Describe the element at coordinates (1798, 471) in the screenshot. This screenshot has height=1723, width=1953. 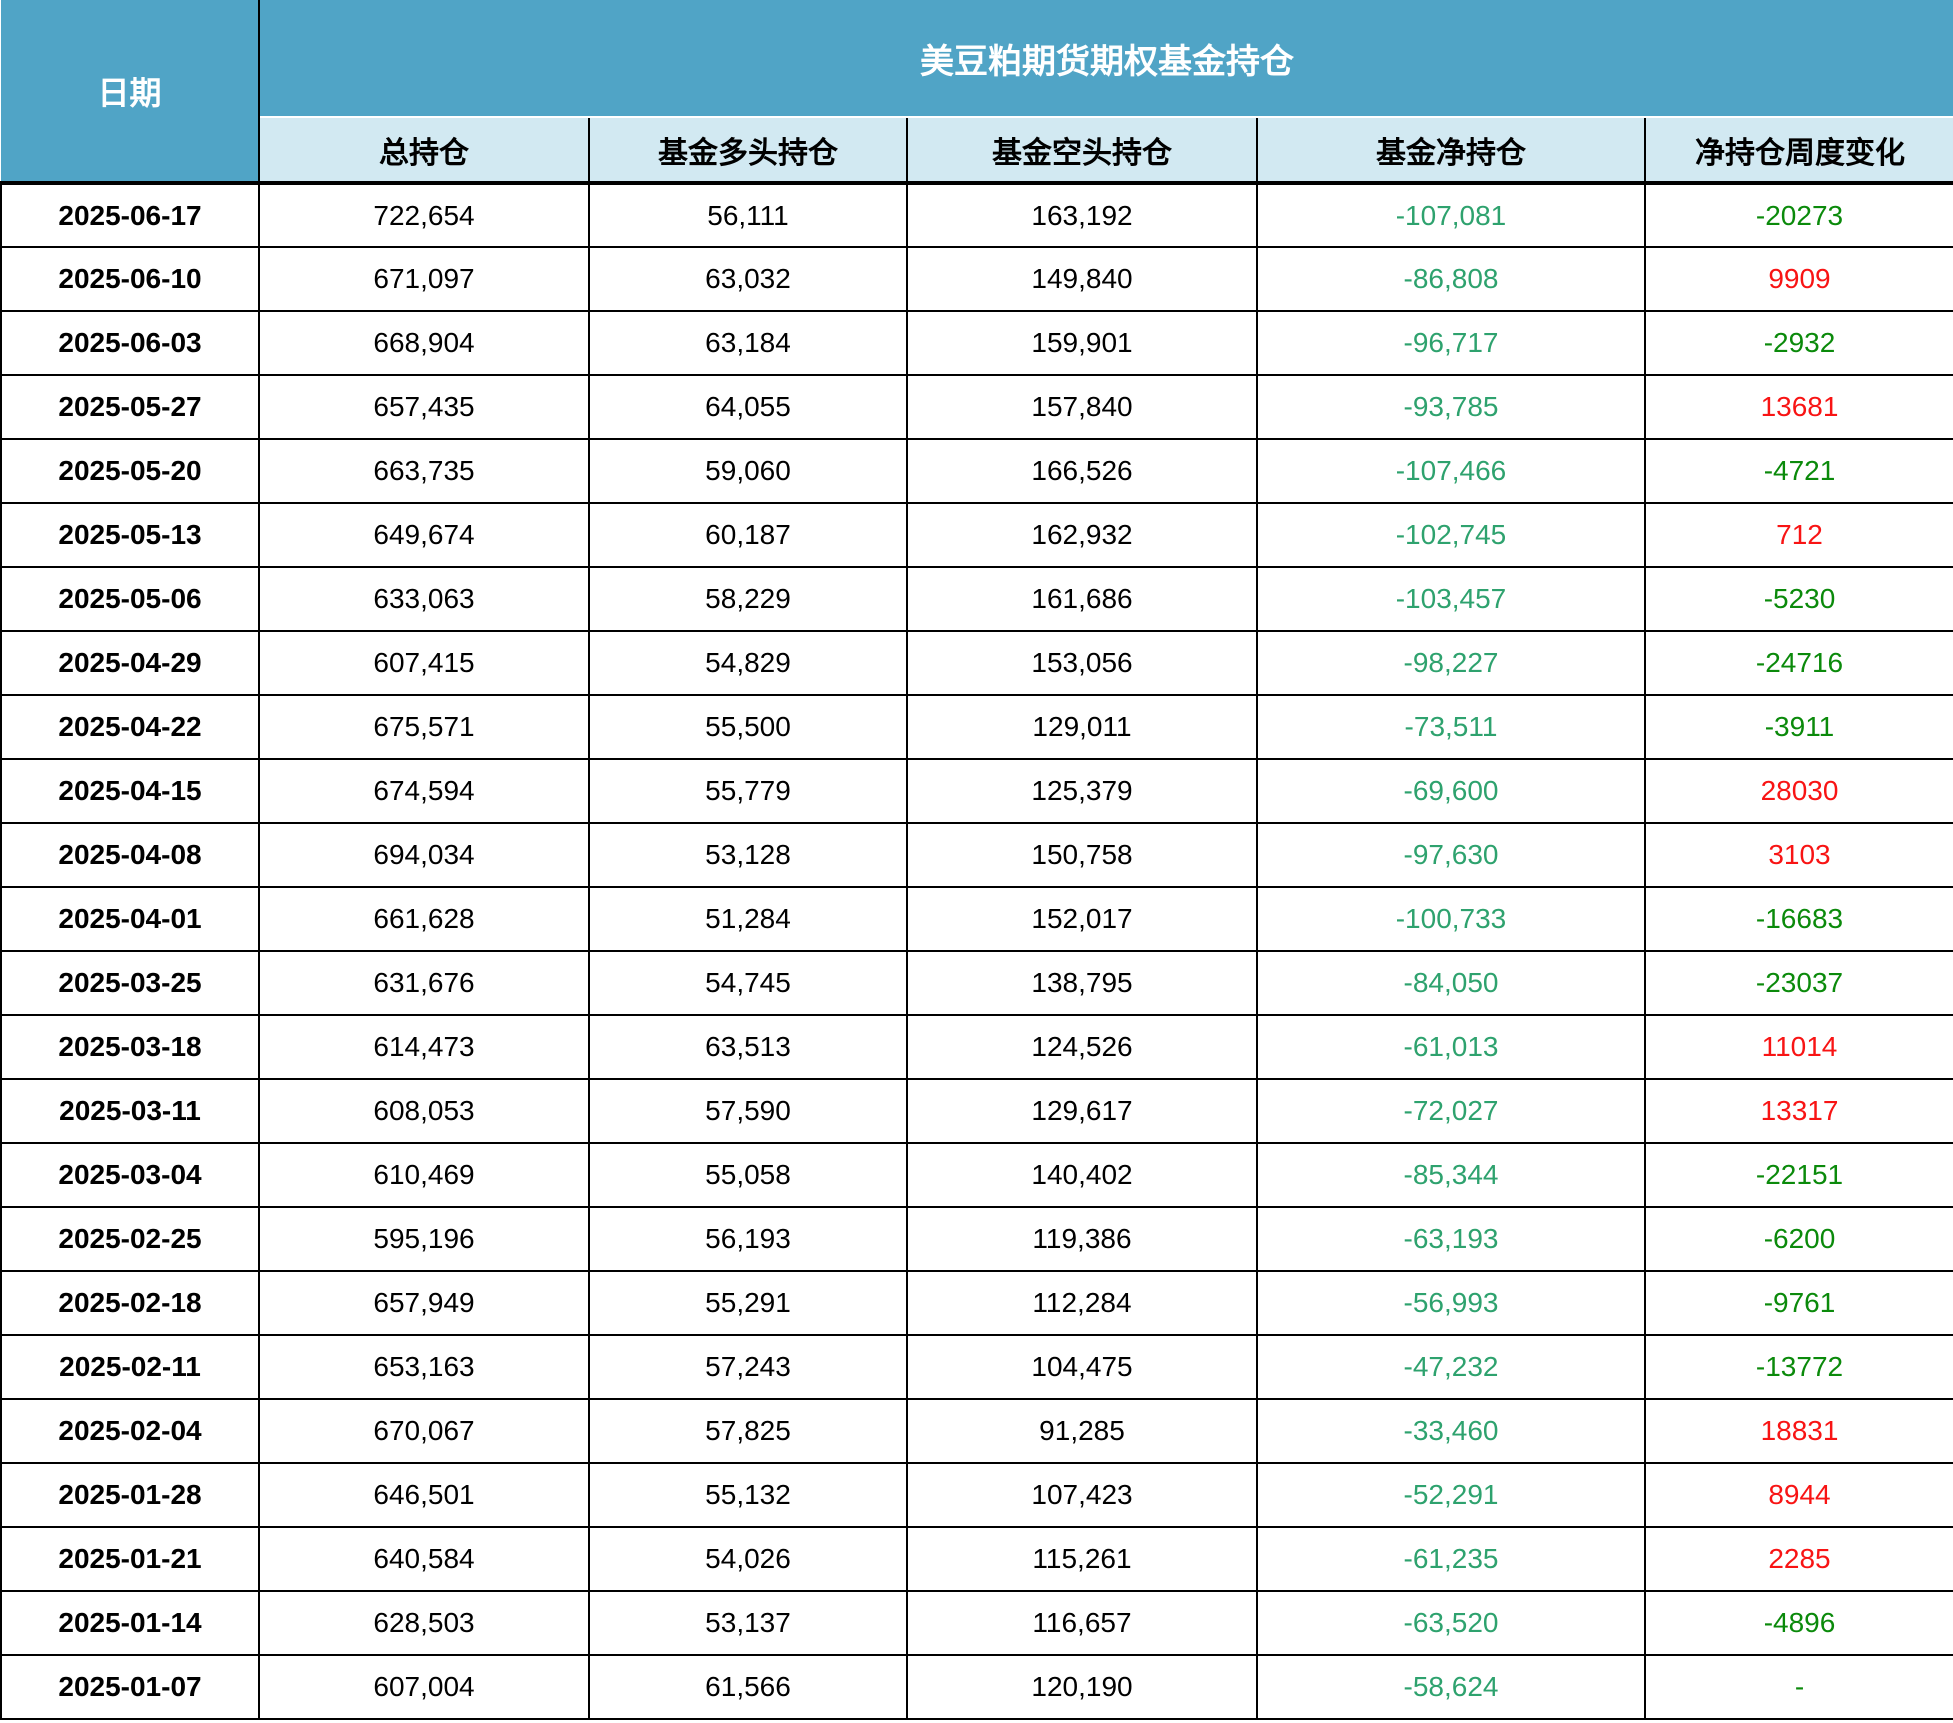
I see `net-change-cell: -4721` at that location.